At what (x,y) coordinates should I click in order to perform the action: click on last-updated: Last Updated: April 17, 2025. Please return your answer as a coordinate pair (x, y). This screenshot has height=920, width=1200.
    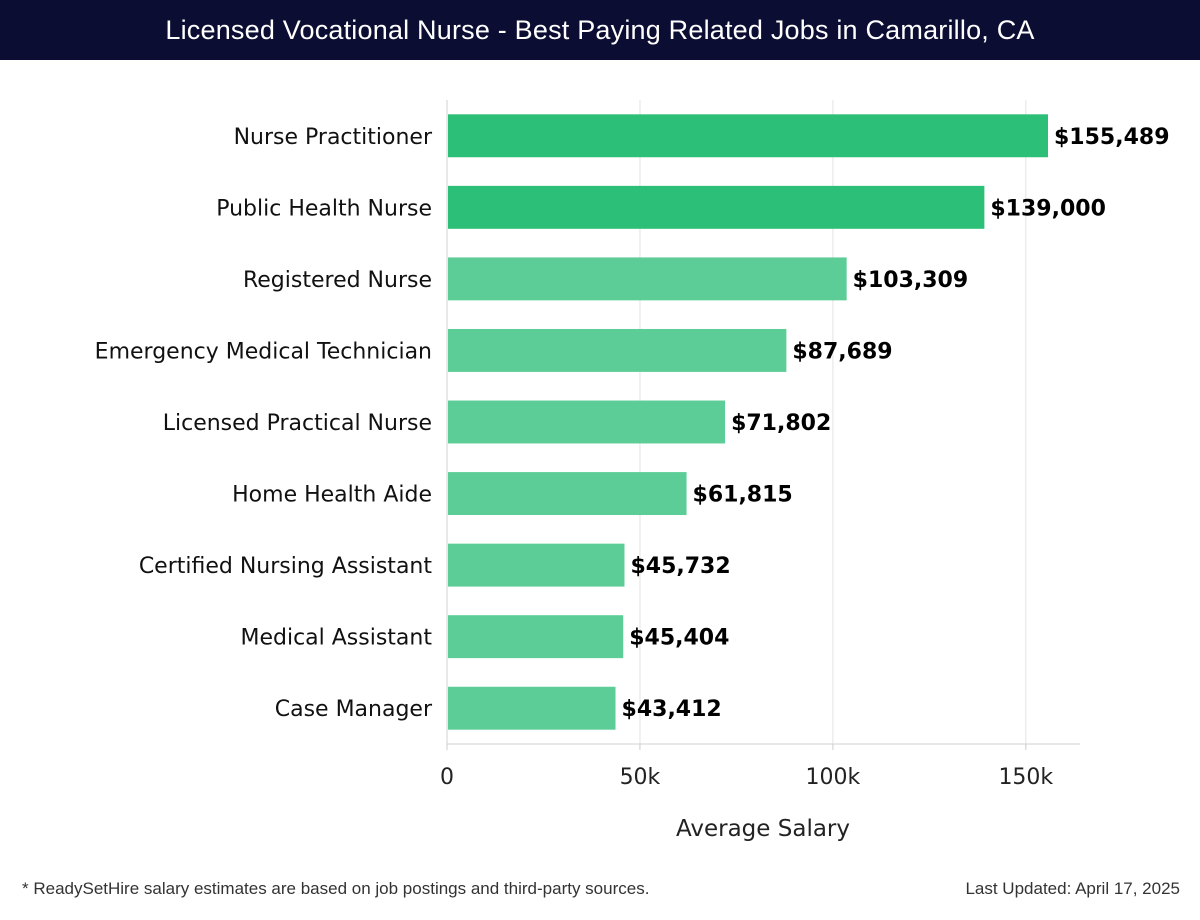
    Looking at the image, I should click on (1072, 888).